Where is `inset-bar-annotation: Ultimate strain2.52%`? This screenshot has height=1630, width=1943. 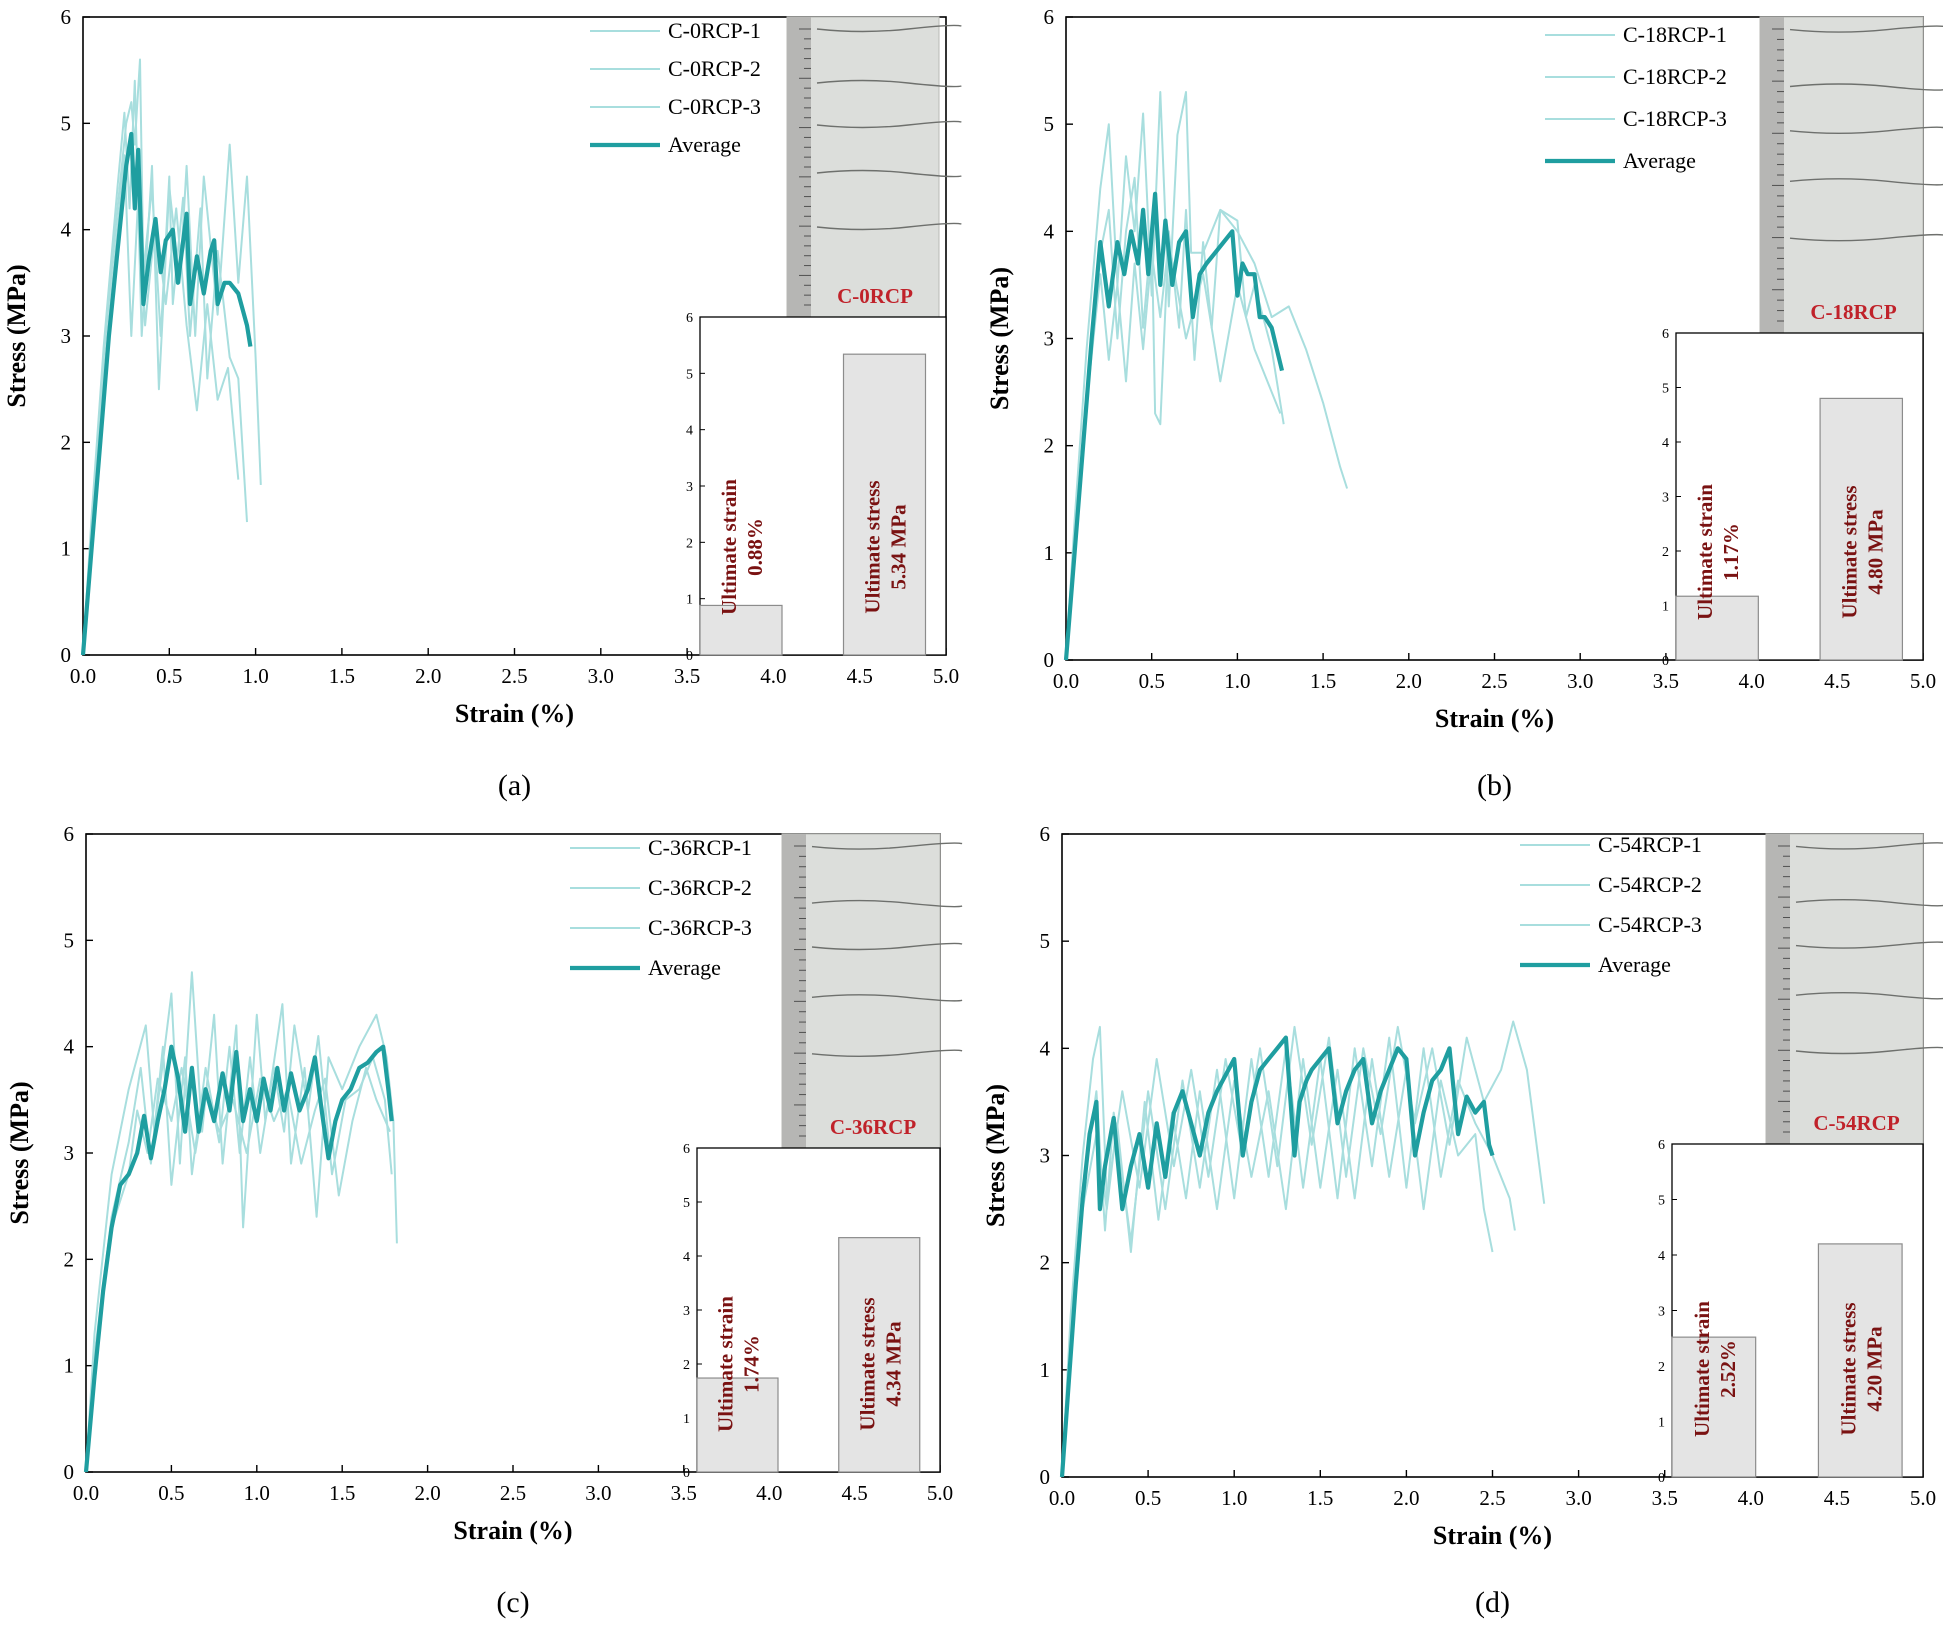 inset-bar-annotation: Ultimate strain2.52% is located at coordinates (1715, 1369).